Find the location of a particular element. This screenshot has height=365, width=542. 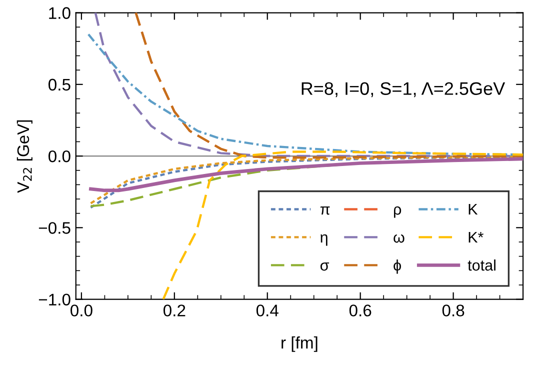

annotation: R=8, I=0, S=1, Λ=2.5GeV is located at coordinates (404, 90).